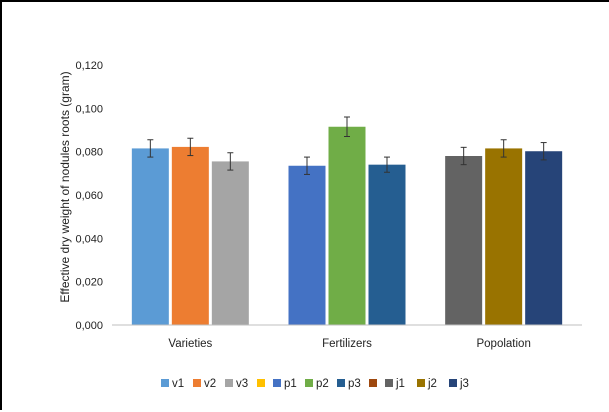  Describe the element at coordinates (544, 238) in the screenshot. I see `bar-j3` at that location.